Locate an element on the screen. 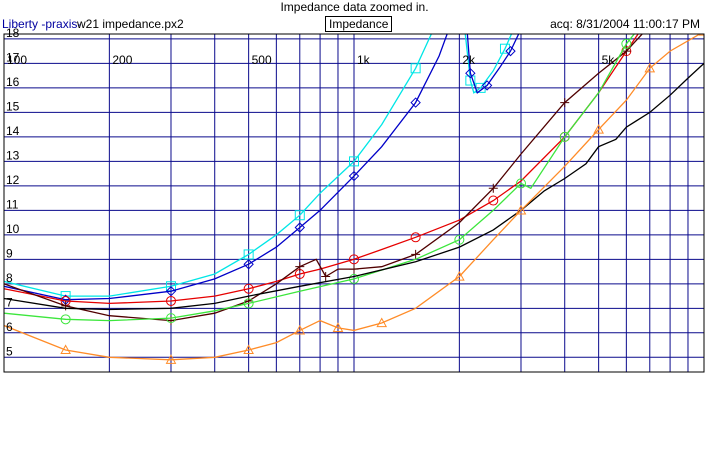 This screenshot has width=709, height=472. y-tick-label: 13 is located at coordinates (13, 155).